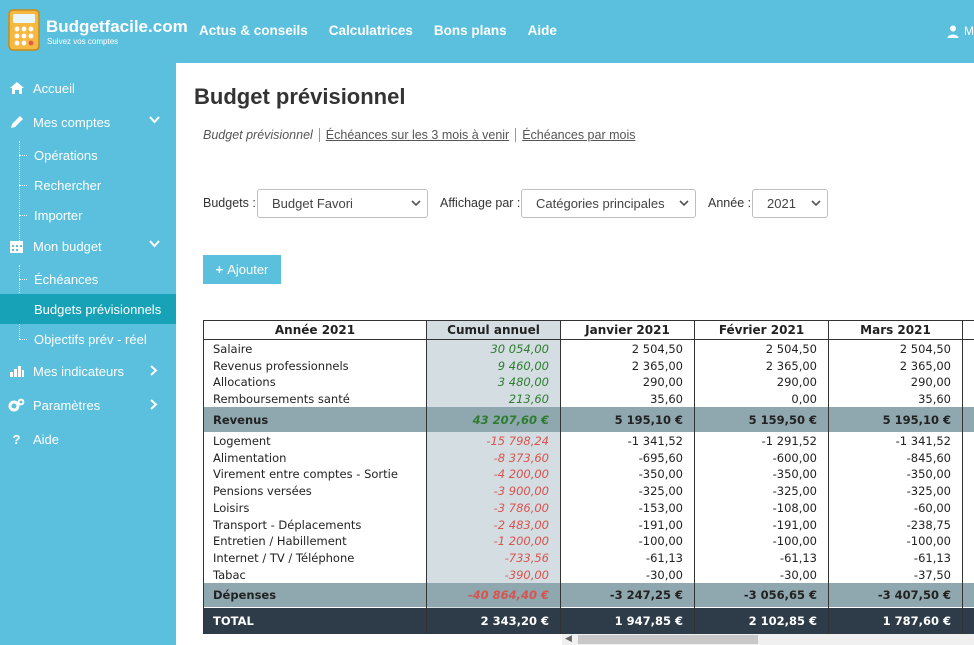  What do you see at coordinates (761, 330) in the screenshot?
I see `column-header: Février 2021` at bounding box center [761, 330].